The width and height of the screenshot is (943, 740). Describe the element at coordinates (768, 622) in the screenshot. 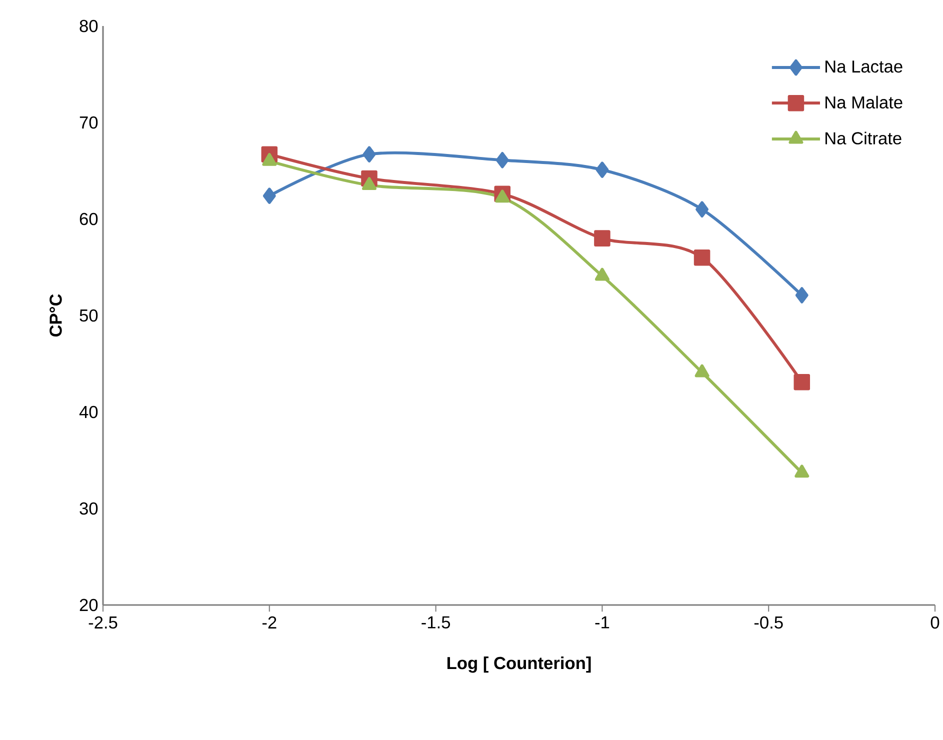

I see `x-tick-label: -0.5` at that location.